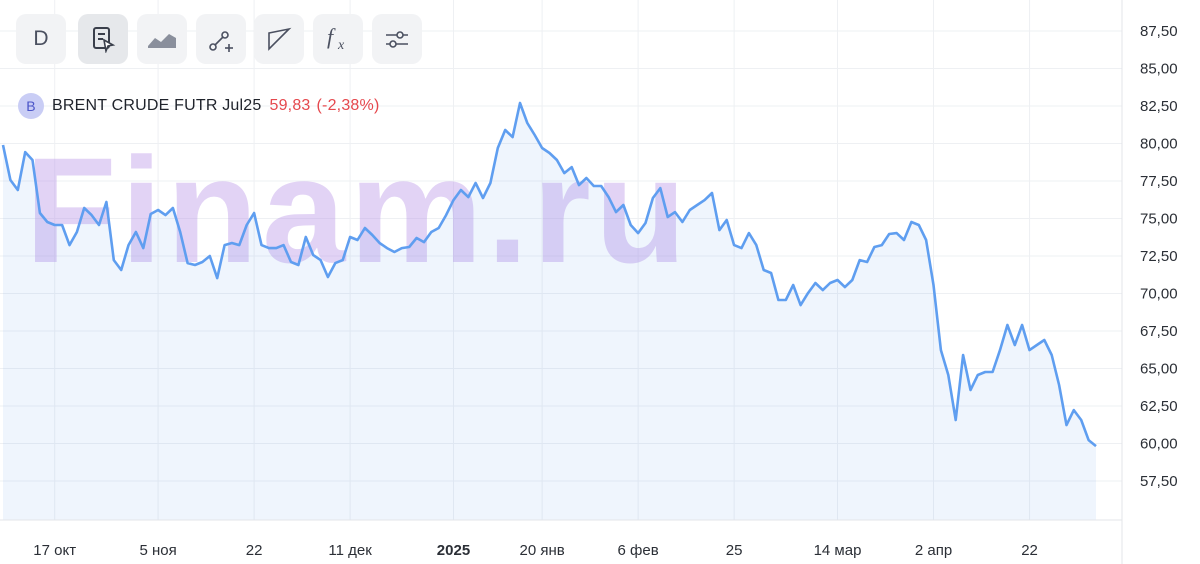 Image resolution: width=1200 pixels, height=564 pixels. Describe the element at coordinates (350, 550) in the screenshot. I see `x-tick-label: 11 дек` at that location.